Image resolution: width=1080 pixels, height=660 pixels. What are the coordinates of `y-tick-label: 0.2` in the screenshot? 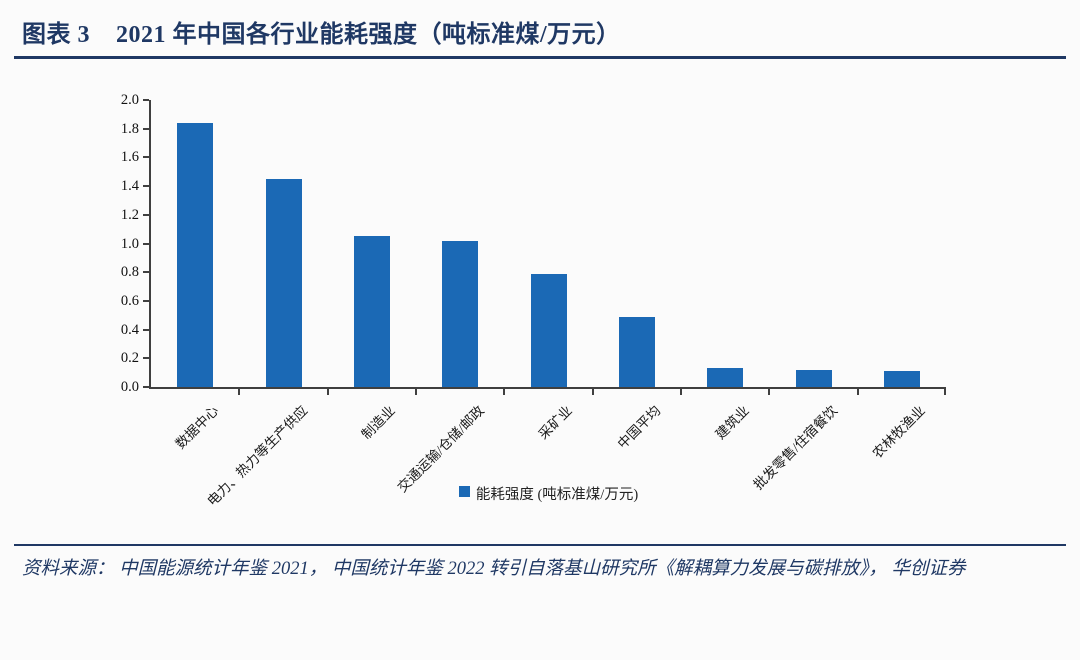 It's located at (129, 358).